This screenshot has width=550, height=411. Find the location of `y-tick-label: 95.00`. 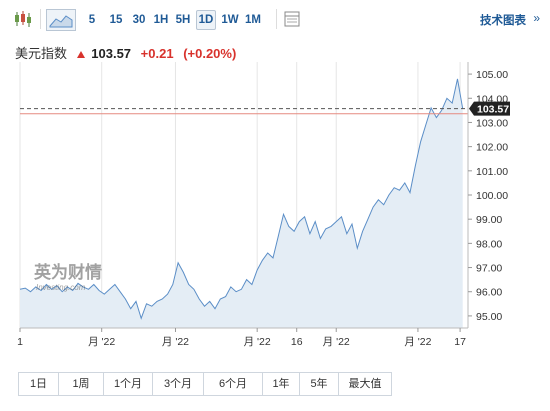

y-tick-label: 95.00 is located at coordinates (489, 317).